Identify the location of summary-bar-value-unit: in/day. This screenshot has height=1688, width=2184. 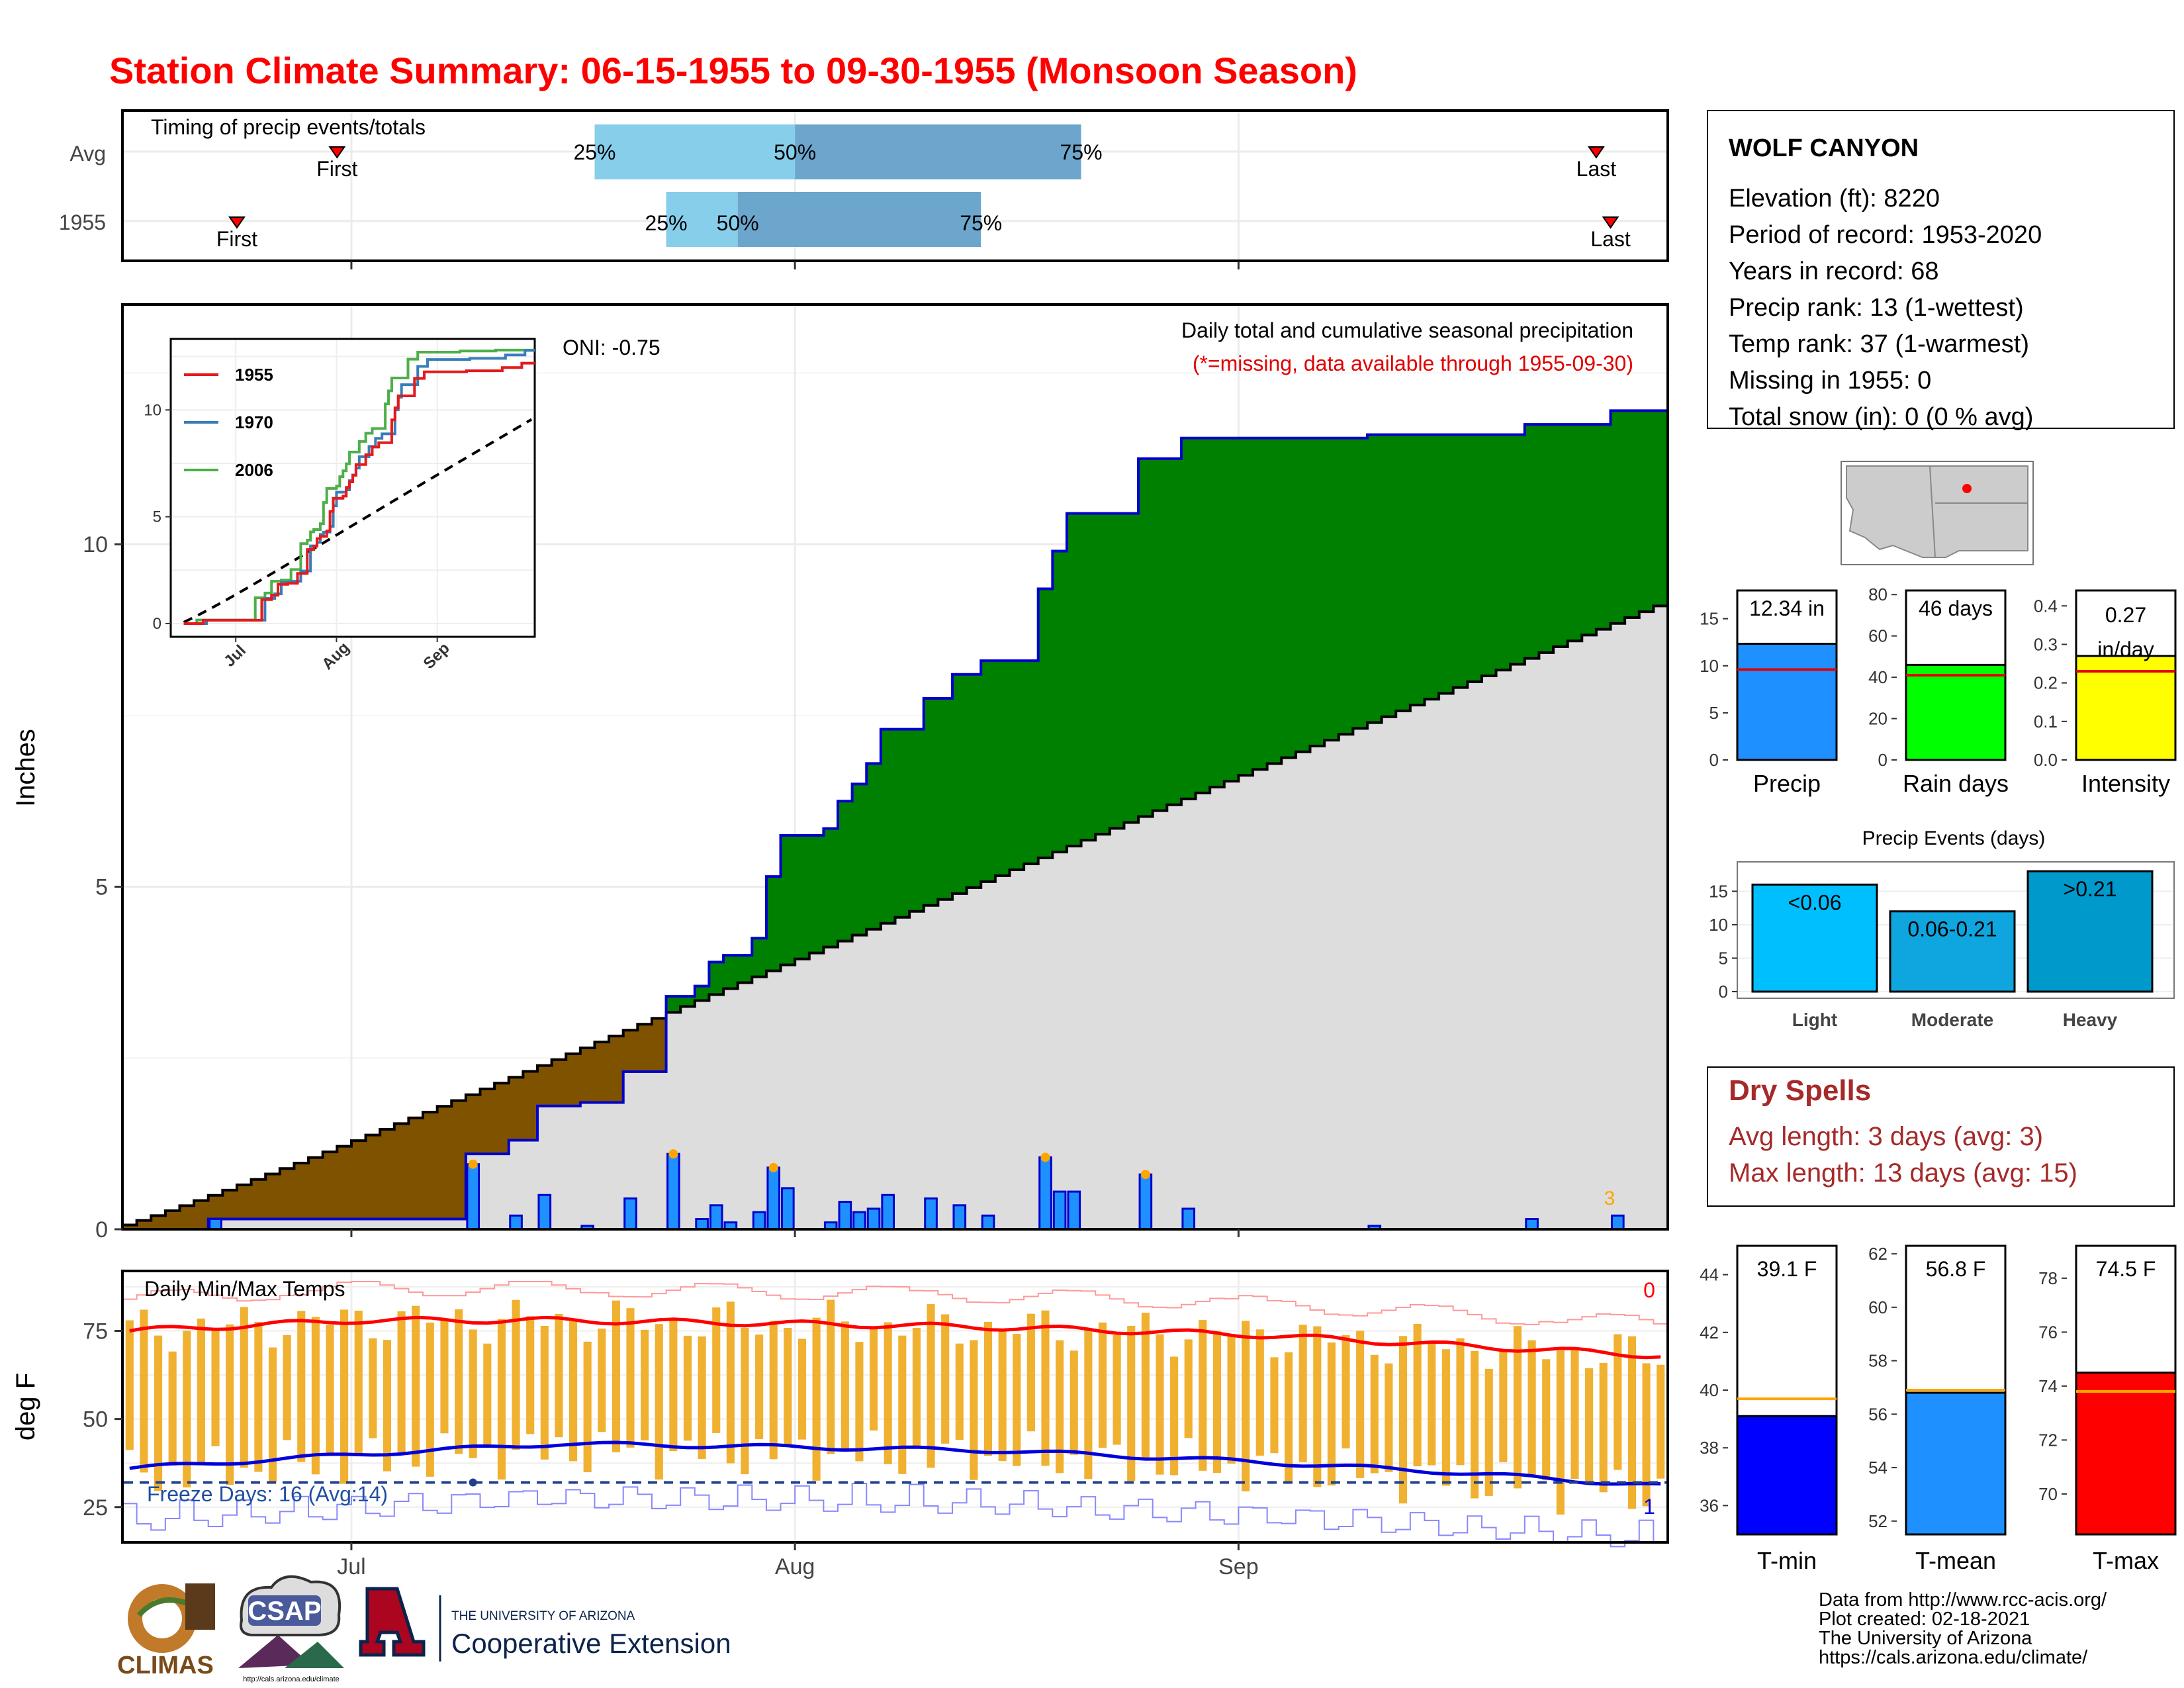
(2125, 649).